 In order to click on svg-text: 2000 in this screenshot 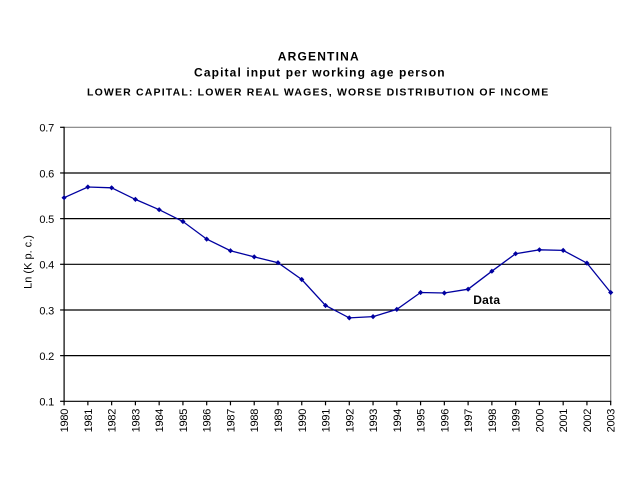, I will do `click(540, 421)`.